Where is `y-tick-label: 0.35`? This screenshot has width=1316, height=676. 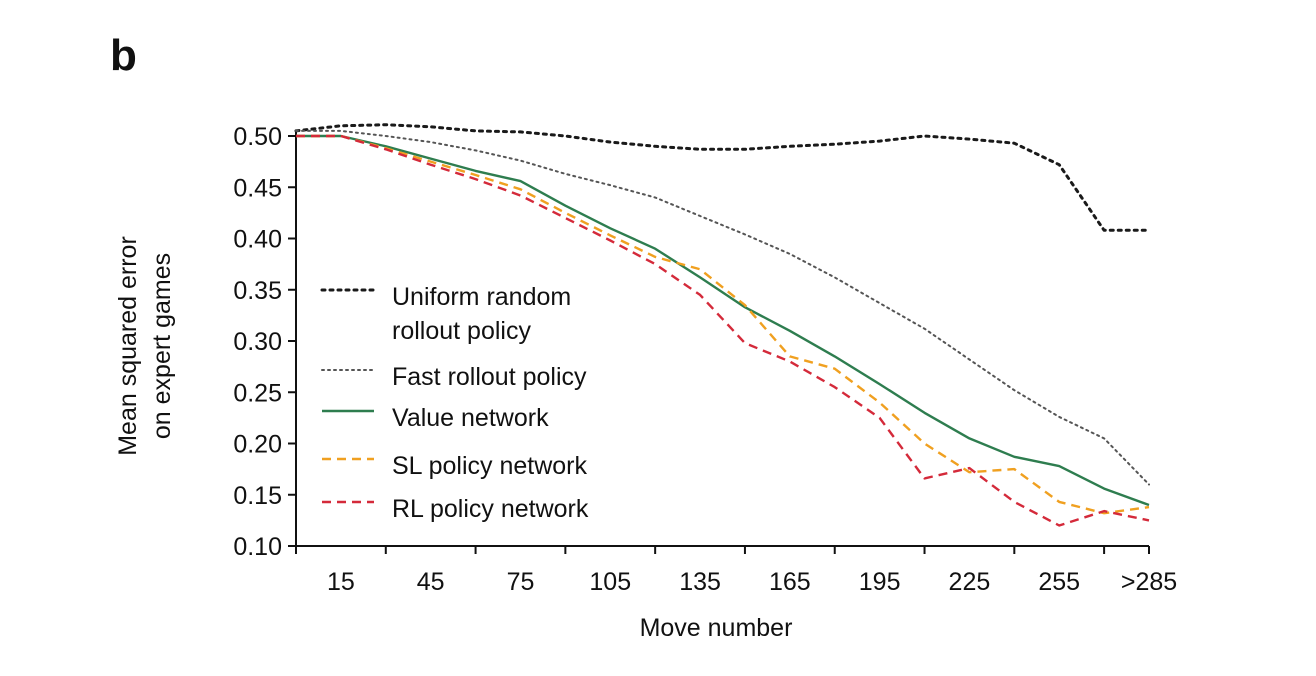
y-tick-label: 0.35 is located at coordinates (257, 291).